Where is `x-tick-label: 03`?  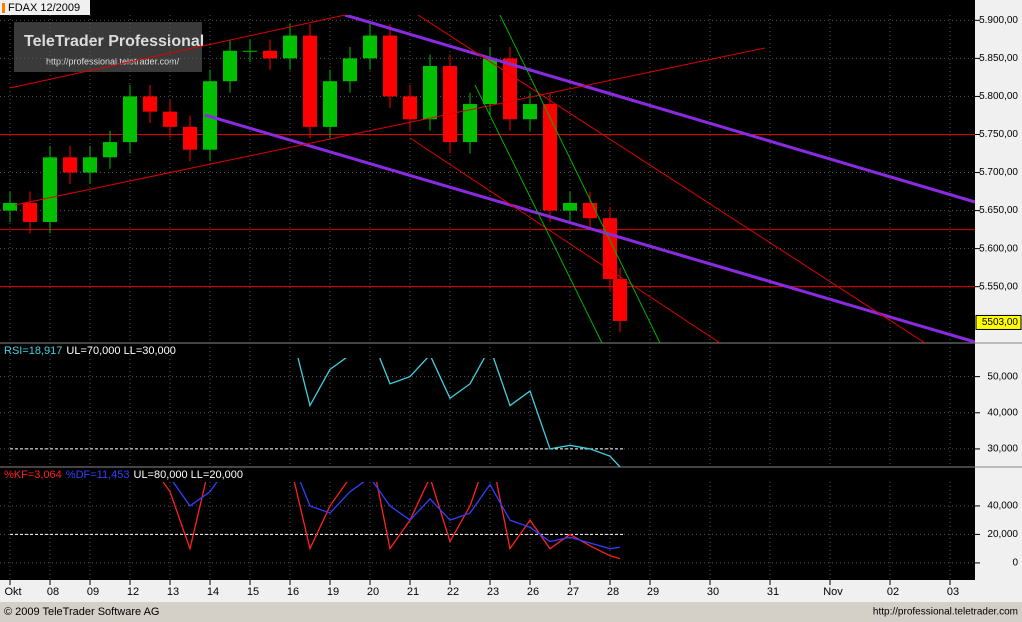 x-tick-label: 03 is located at coordinates (953, 592).